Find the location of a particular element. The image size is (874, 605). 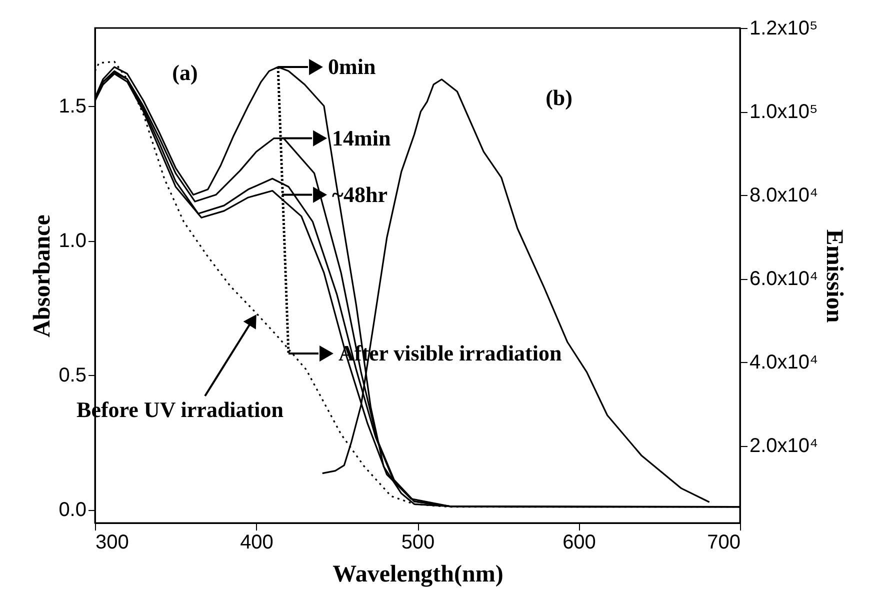

y-tick-label: 0.5 is located at coordinates (72, 375).